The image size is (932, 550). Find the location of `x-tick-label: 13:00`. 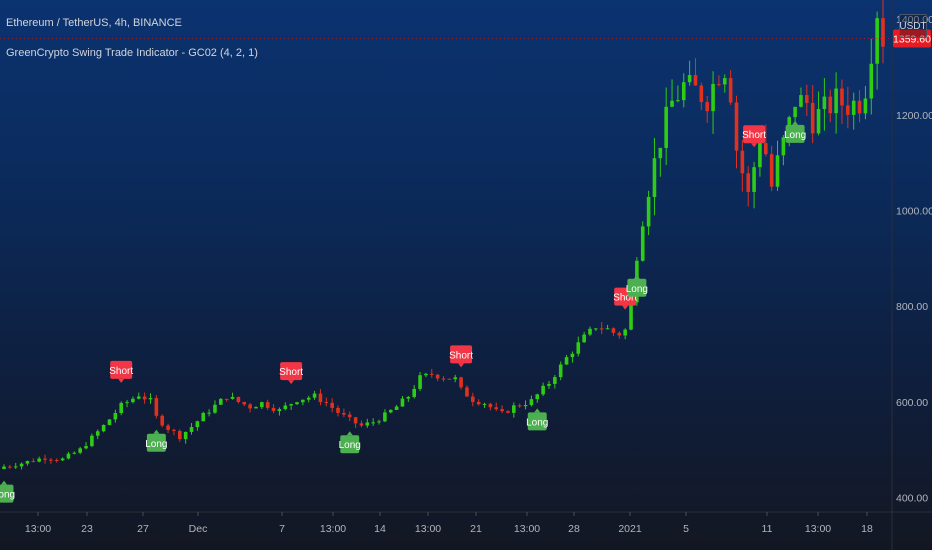

x-tick-label: 13:00 is located at coordinates (818, 529).